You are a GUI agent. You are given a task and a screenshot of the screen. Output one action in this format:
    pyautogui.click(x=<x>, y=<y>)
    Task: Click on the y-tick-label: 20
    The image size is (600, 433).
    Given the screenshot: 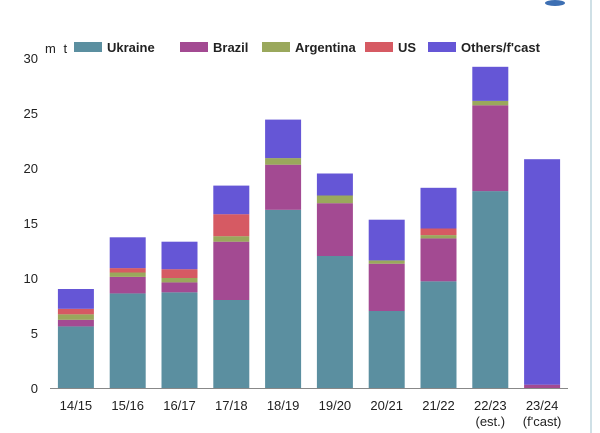 What is the action you would take?
    pyautogui.click(x=31, y=168)
    